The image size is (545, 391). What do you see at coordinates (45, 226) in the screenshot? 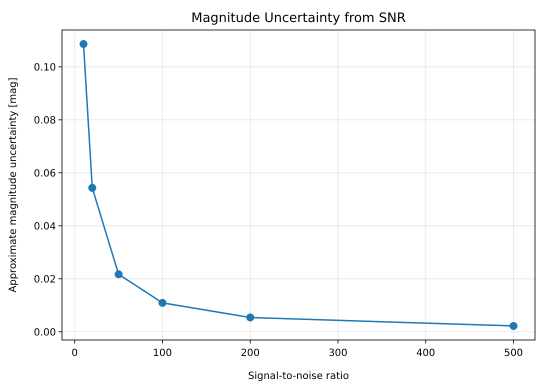
I see `y-tick-label: 0.04` at bounding box center [45, 226].